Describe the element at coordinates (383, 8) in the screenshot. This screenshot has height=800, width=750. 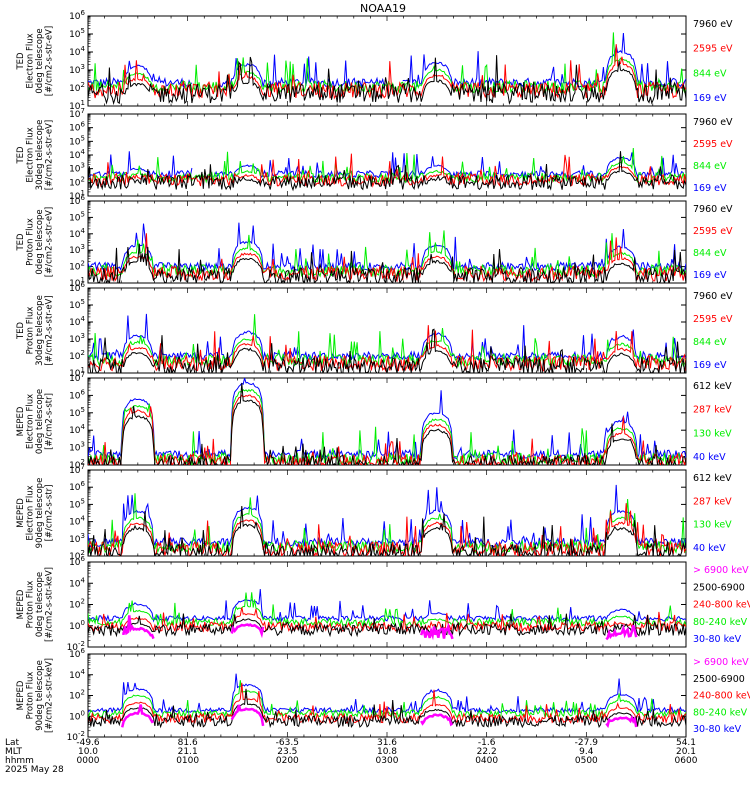
I see `plot-title: NOAA19` at that location.